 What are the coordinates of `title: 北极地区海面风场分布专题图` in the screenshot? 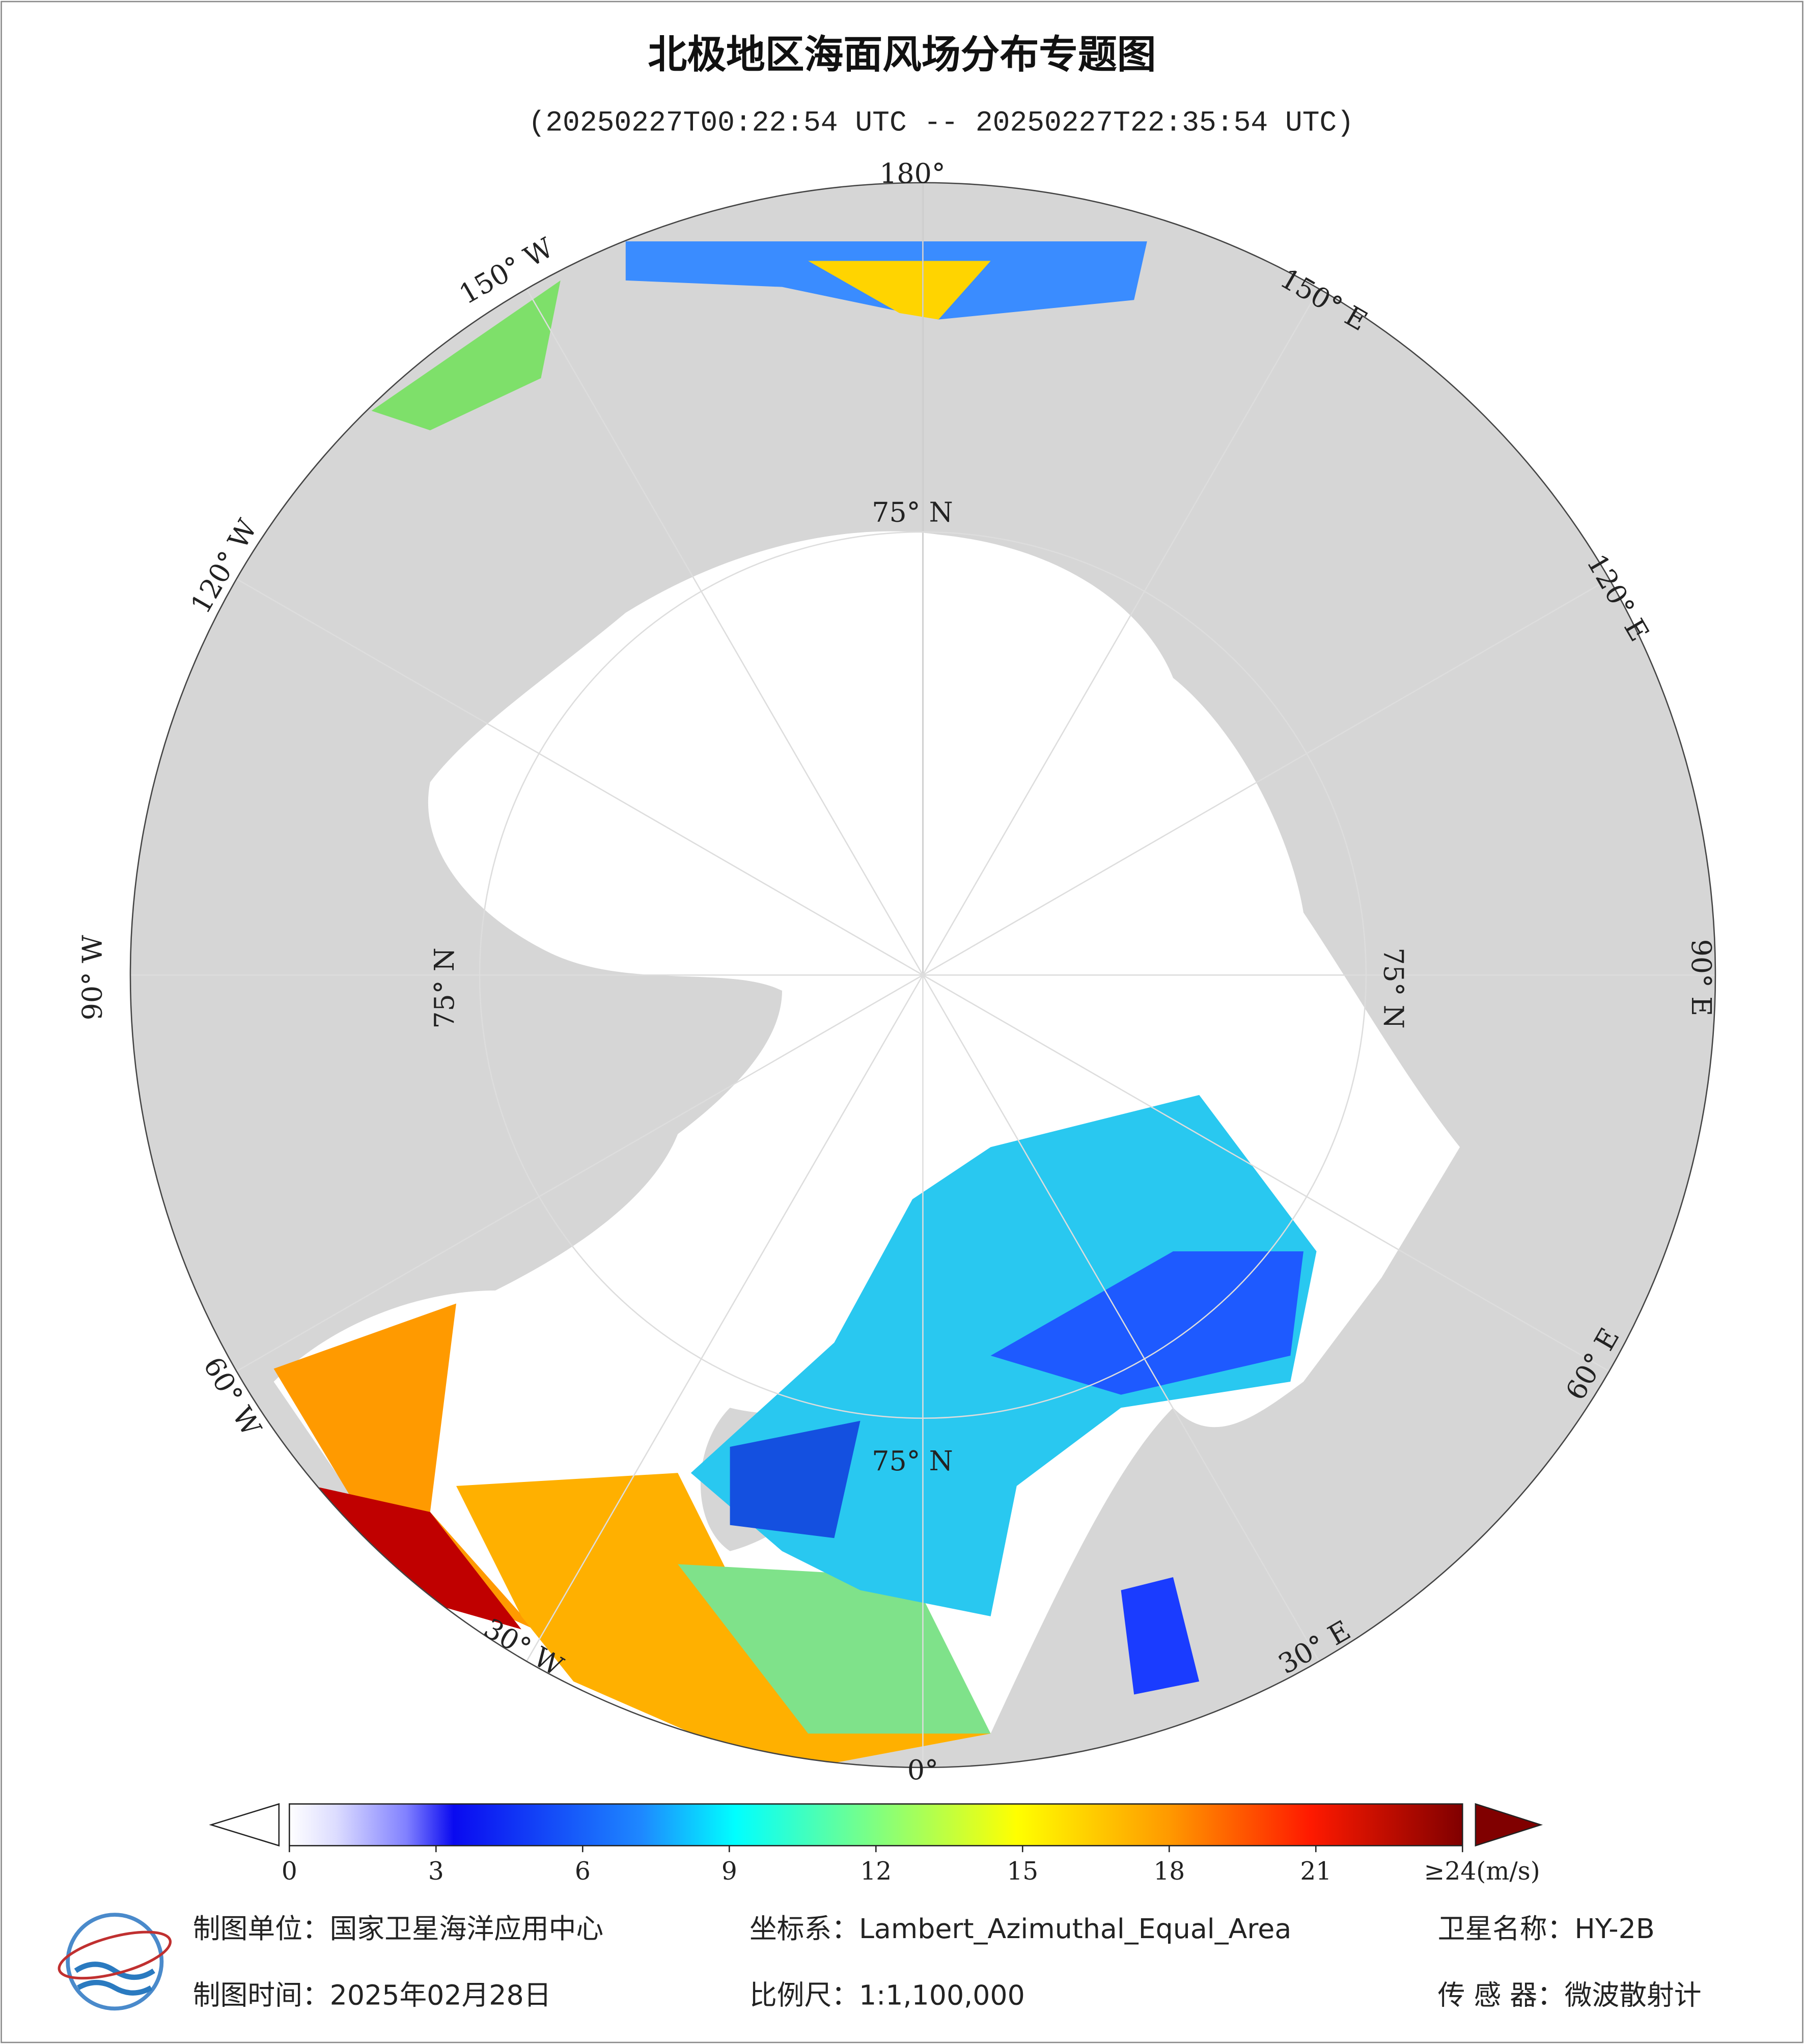 It's located at (902, 55).